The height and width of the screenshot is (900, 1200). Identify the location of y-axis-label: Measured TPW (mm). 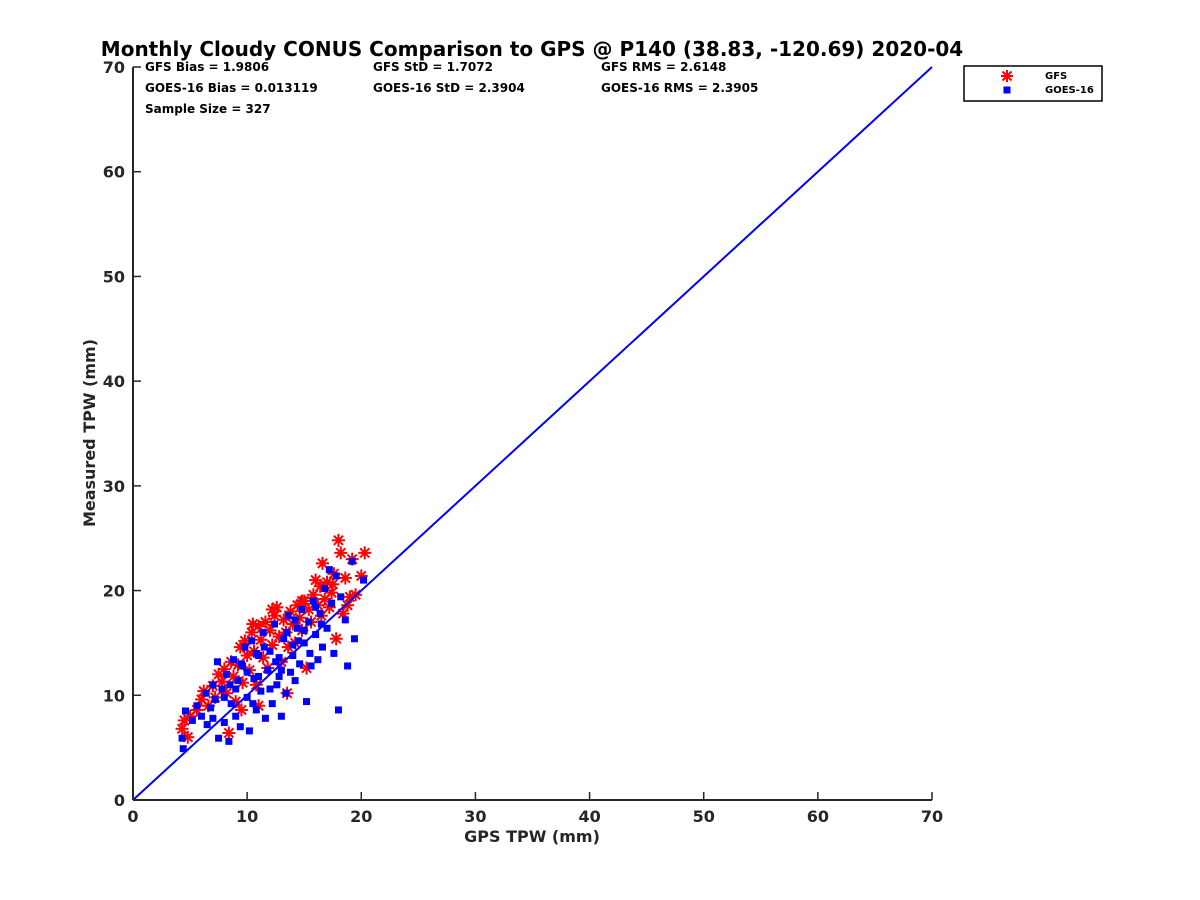
(89, 433).